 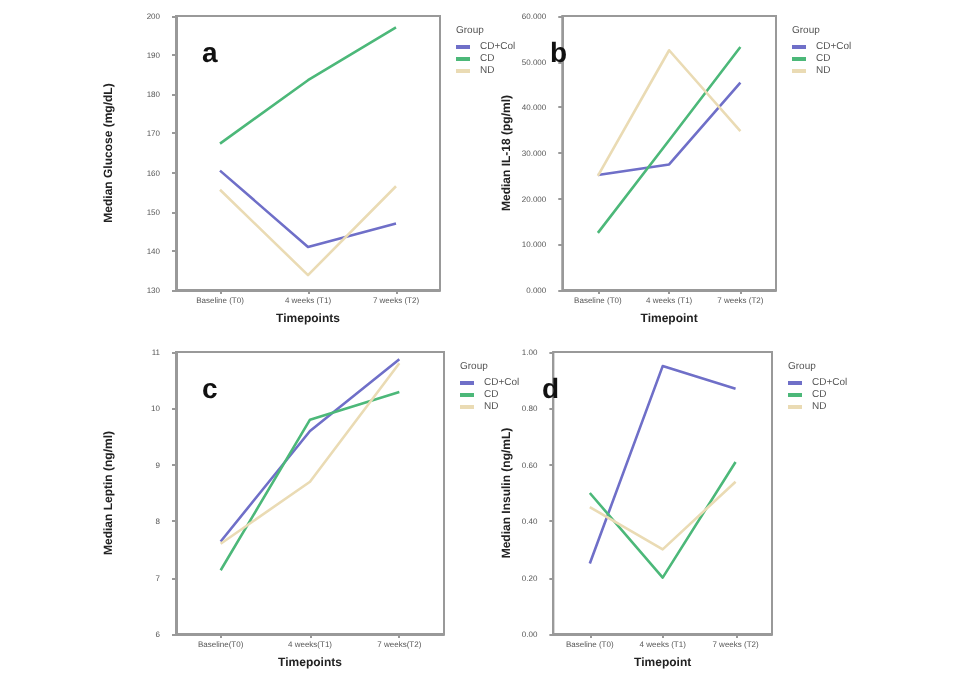 I want to click on text: c, so click(x=210, y=388).